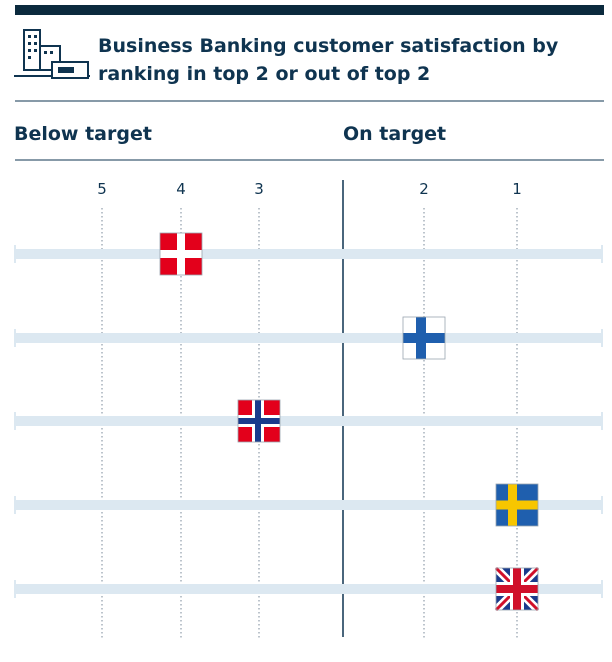  Describe the element at coordinates (181, 189) in the screenshot. I see `x-tick-label: 4` at that location.